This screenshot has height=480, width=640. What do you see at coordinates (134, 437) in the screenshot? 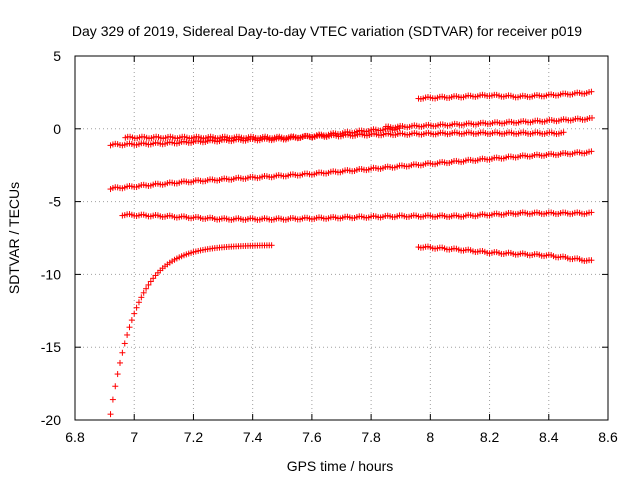
I see `x-tick-label: 7` at bounding box center [134, 437].